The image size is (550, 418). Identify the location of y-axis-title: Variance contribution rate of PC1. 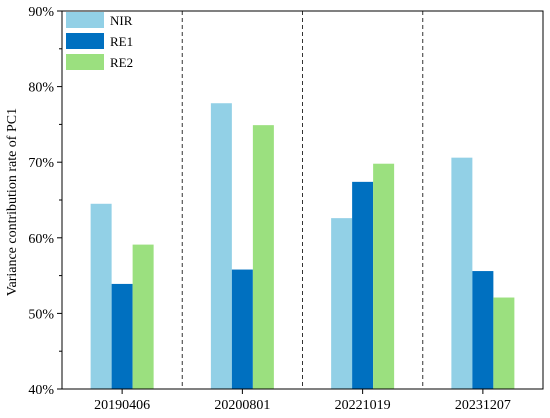
(12, 202).